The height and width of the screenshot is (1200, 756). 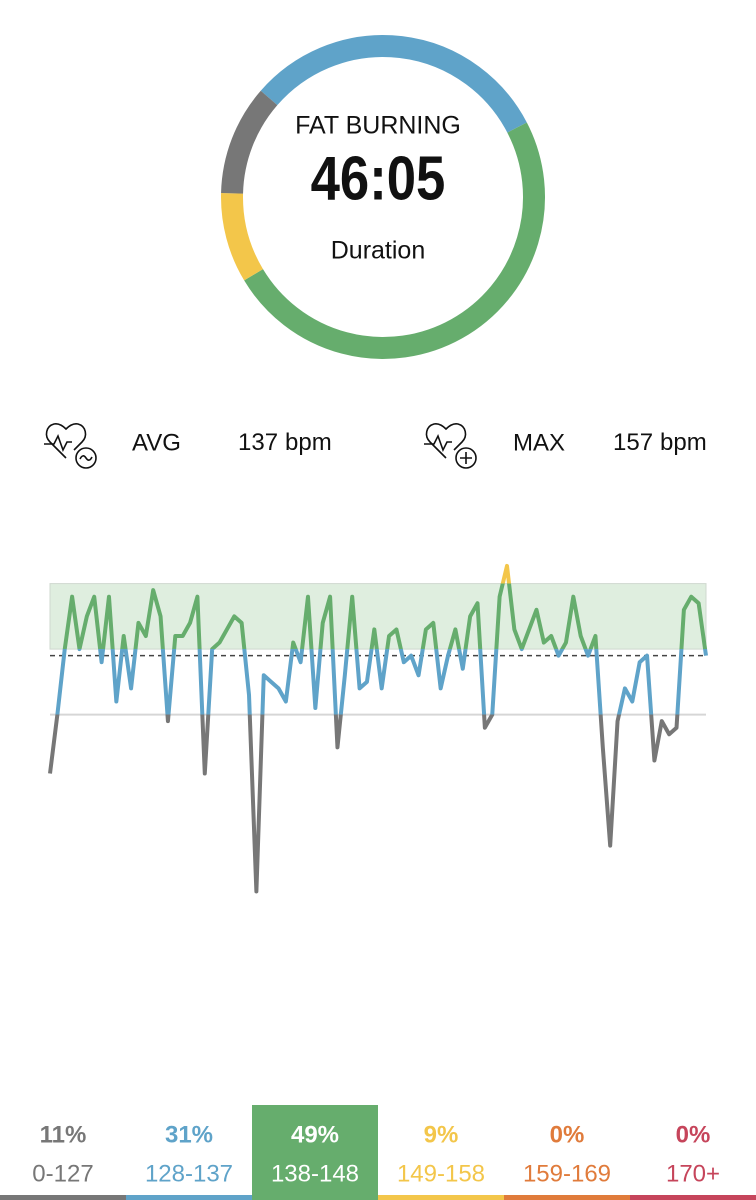 What do you see at coordinates (62, 1173) in the screenshot?
I see `zone-range: 0-127` at bounding box center [62, 1173].